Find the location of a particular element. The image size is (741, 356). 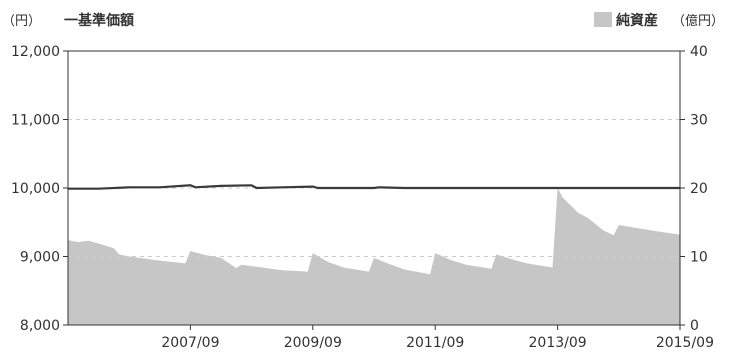

x-axis-tick-label: 2011/09 is located at coordinates (435, 343).